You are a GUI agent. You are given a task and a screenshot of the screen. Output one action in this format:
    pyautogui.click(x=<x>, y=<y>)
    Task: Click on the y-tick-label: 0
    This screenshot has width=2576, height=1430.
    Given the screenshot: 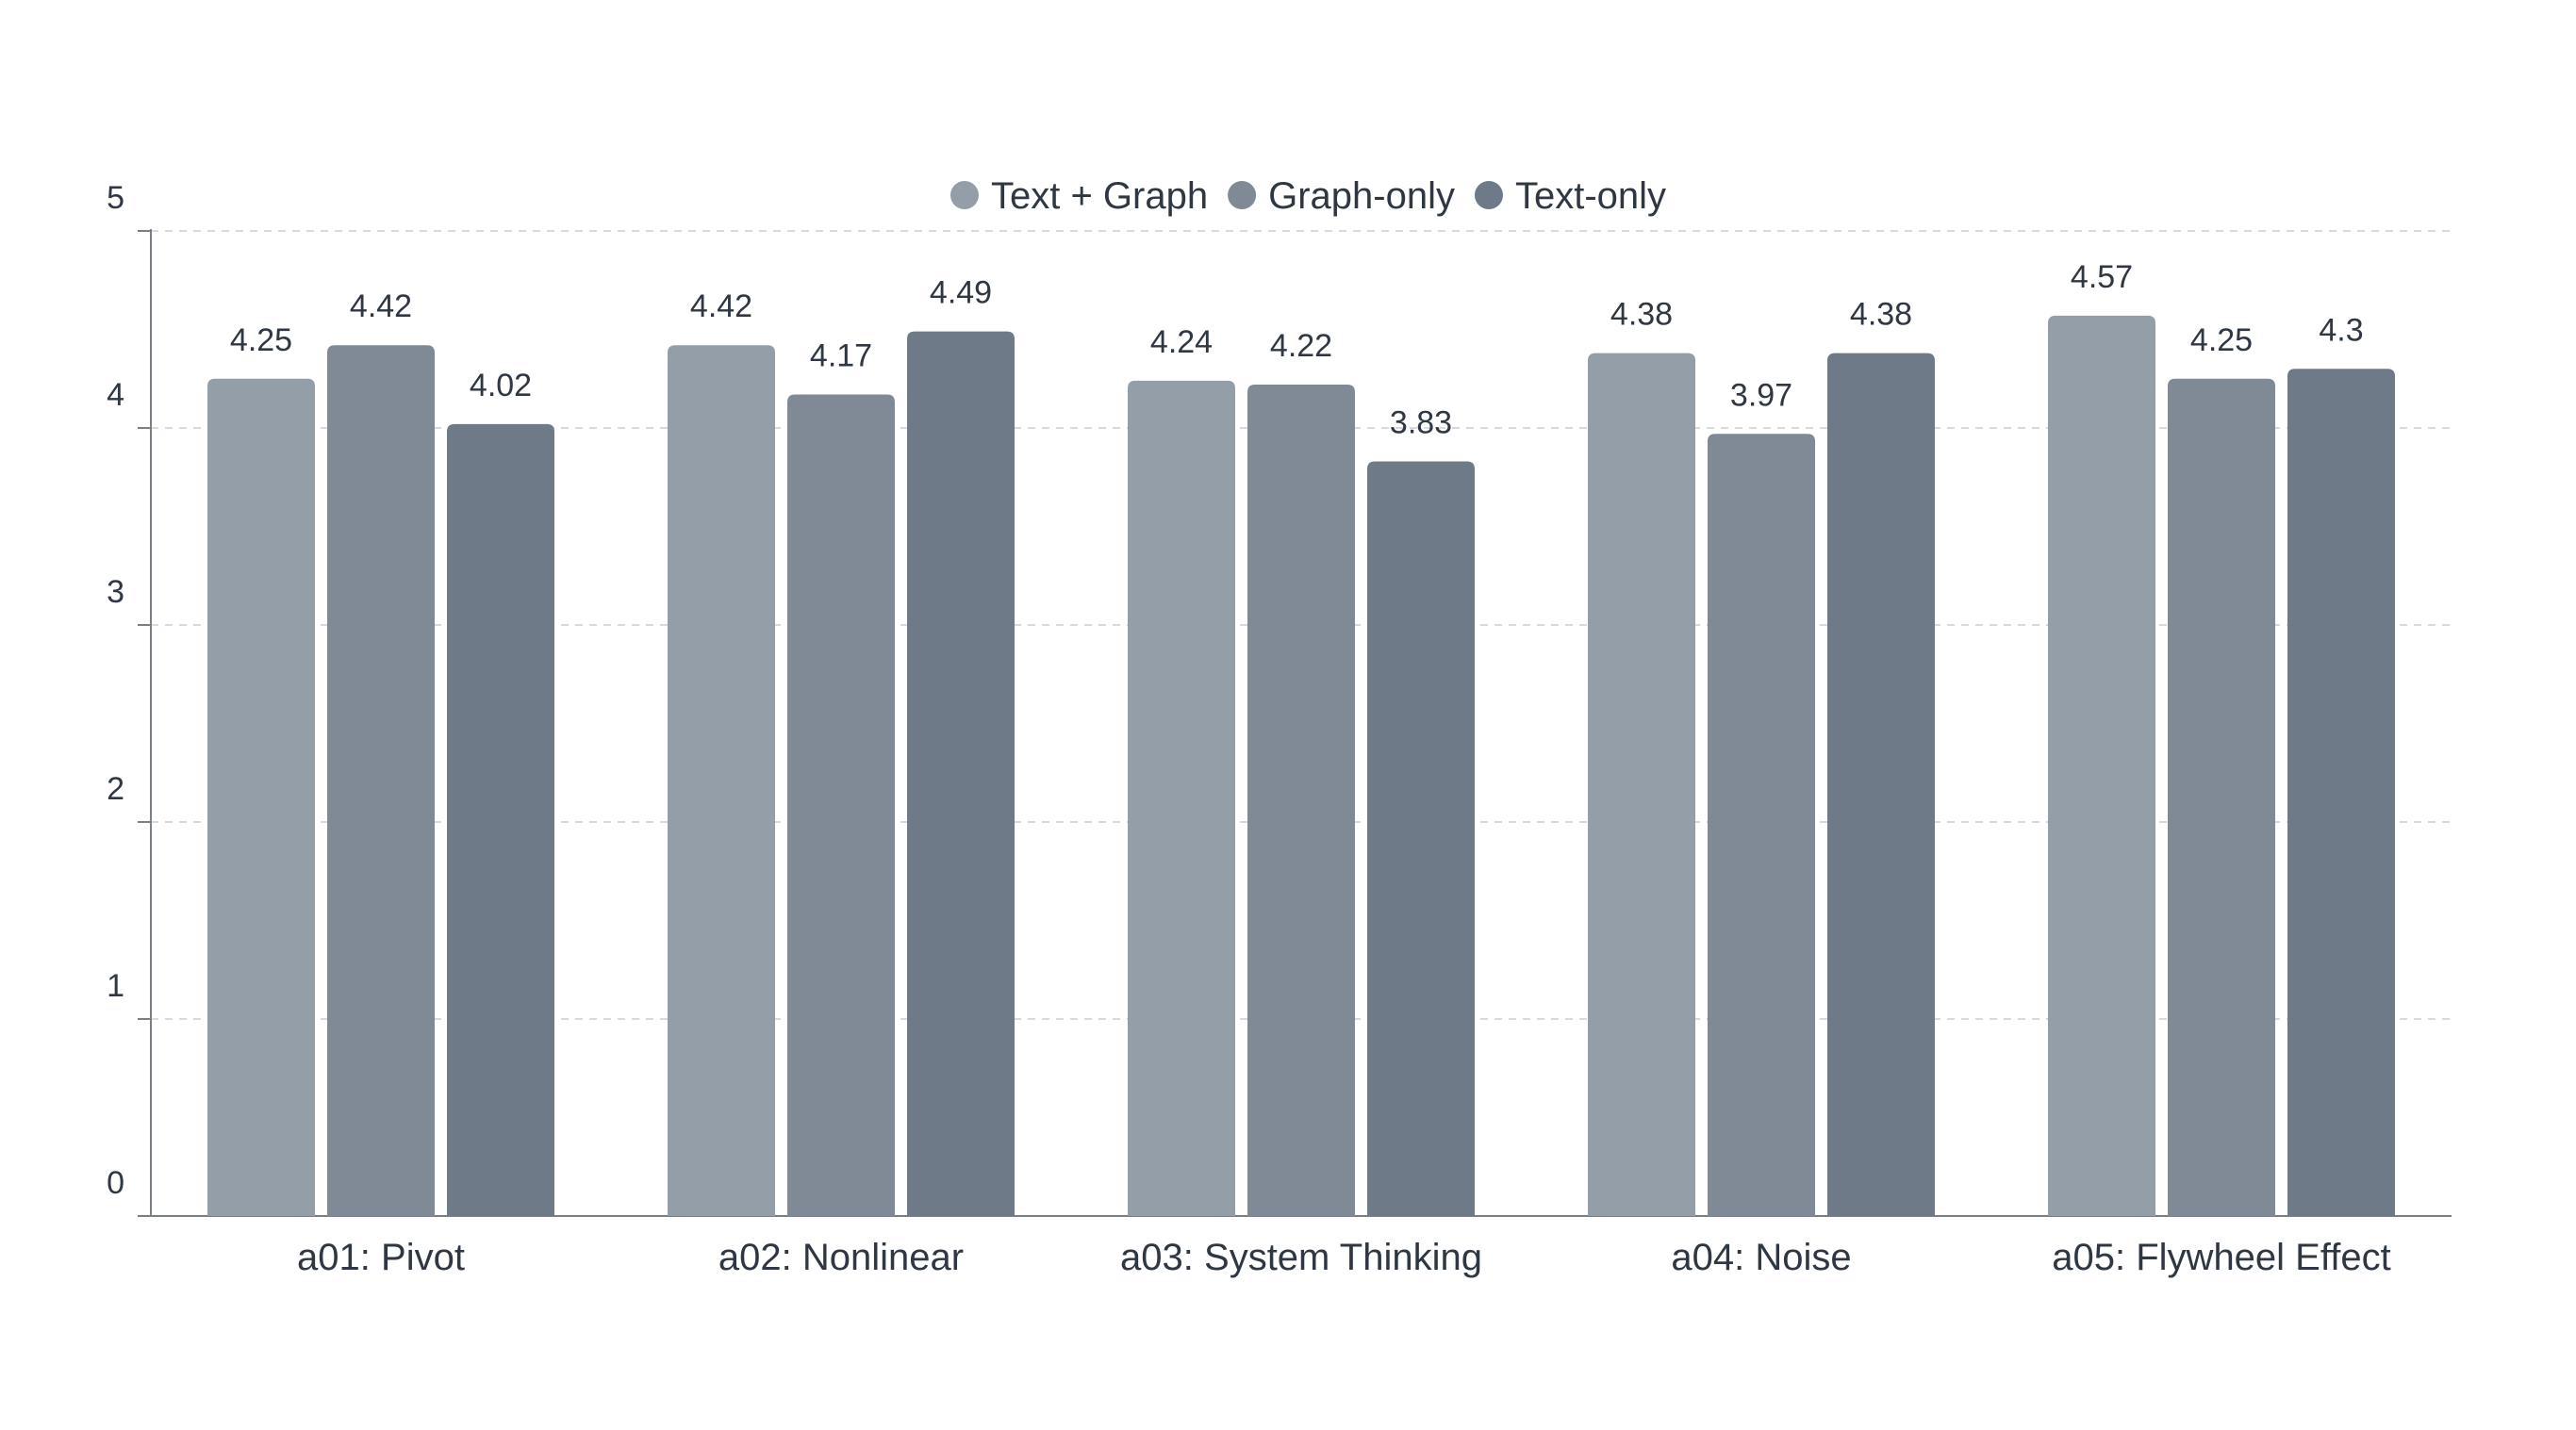 What is the action you would take?
    pyautogui.click(x=115, y=1183)
    